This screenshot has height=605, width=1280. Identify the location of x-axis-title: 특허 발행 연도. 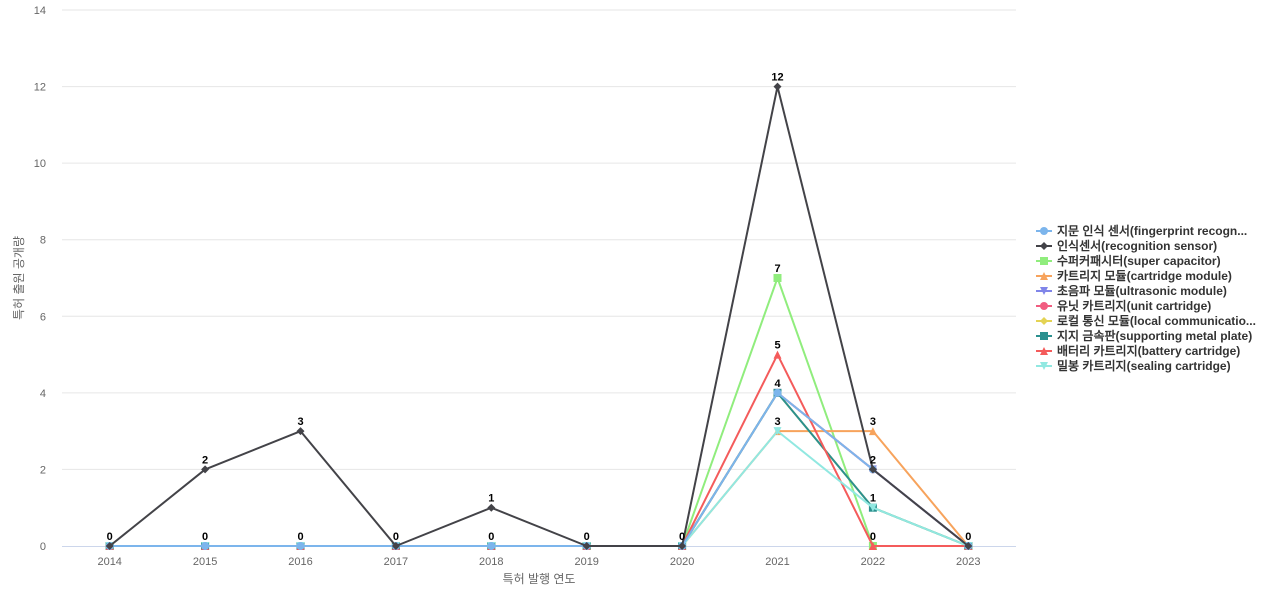
(539, 578).